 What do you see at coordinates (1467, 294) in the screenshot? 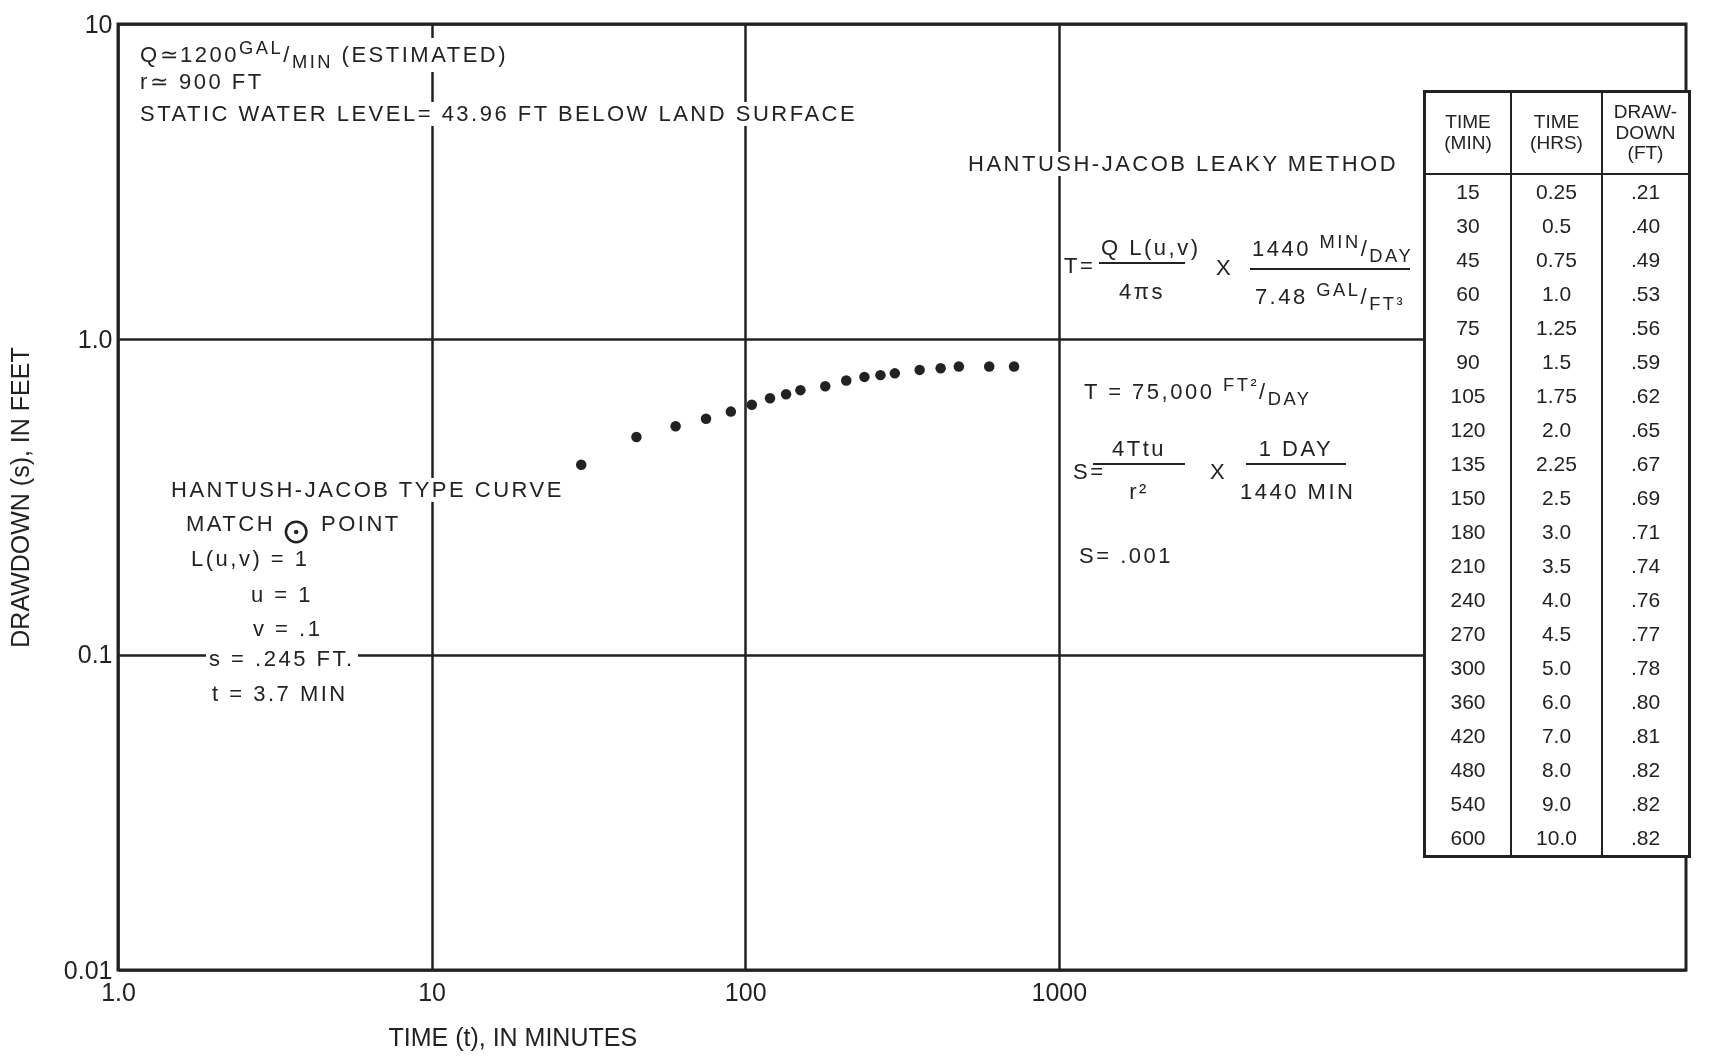
I see `annotation: 60` at bounding box center [1467, 294].